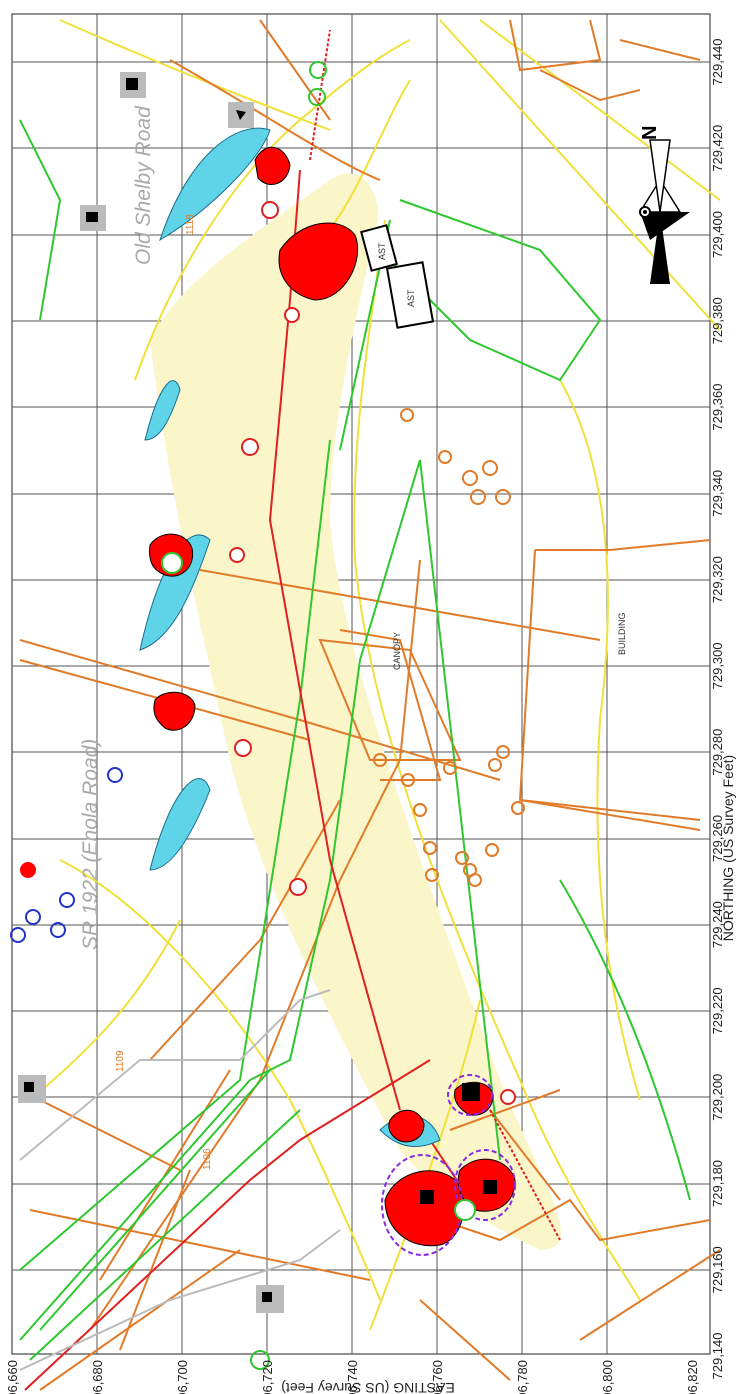 The width and height of the screenshot is (736, 1394). Describe the element at coordinates (717, 579) in the screenshot. I see `x-tick-label: 729,320` at that location.